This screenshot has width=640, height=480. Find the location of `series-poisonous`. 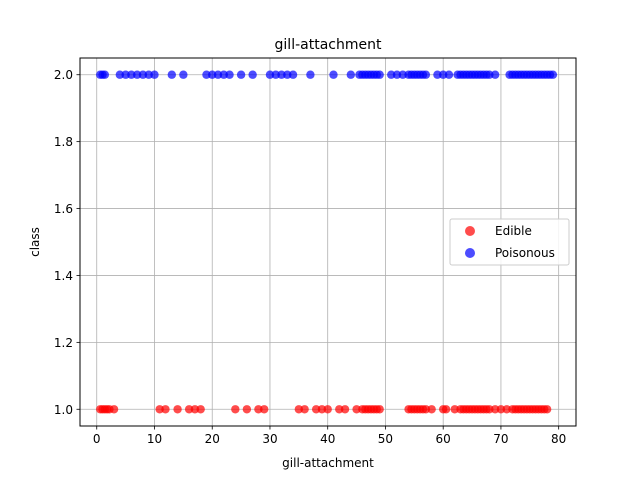

series-poisonous is located at coordinates (327, 74).